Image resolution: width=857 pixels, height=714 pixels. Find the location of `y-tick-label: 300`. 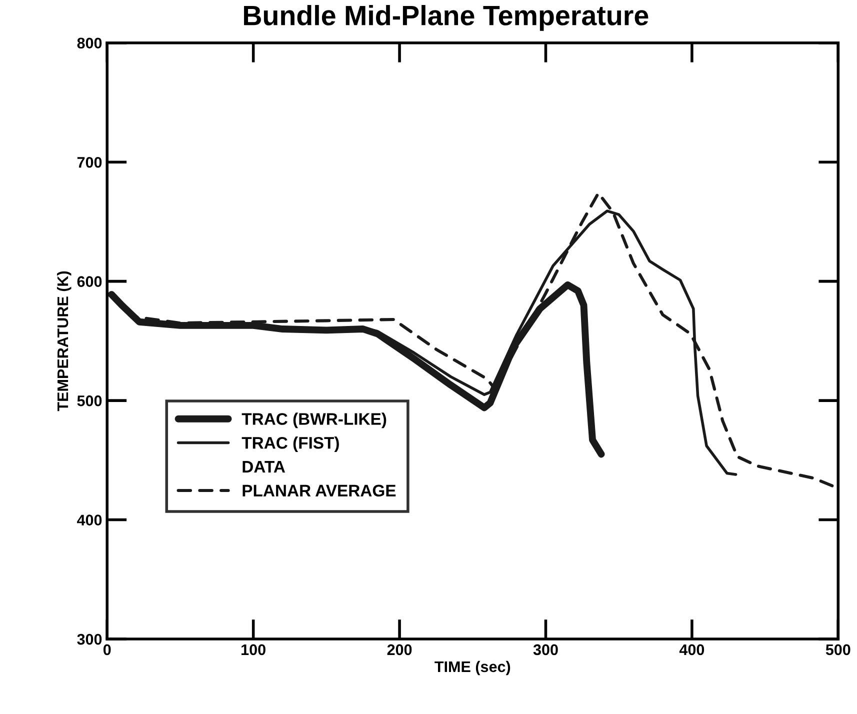

y-tick-label: 300 is located at coordinates (89, 639).